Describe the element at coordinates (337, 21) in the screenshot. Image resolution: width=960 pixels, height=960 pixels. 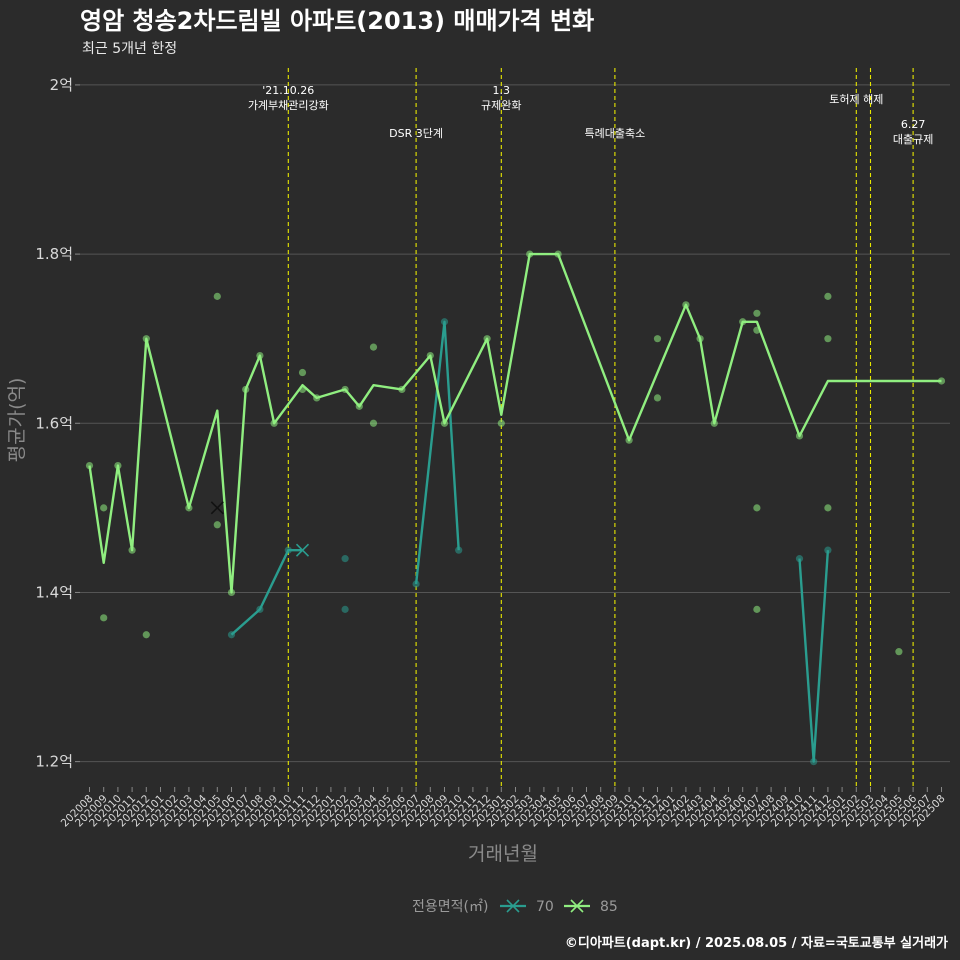
I see `chart-title: 영암 청송2차드림빌 아파트(2013) 매매가격 변화` at that location.